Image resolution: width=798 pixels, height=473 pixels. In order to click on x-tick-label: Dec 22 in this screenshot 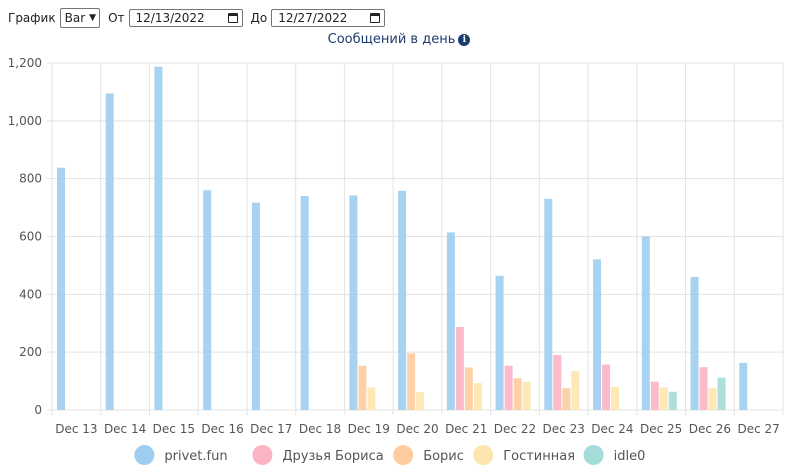, I will do `click(515, 429)`.